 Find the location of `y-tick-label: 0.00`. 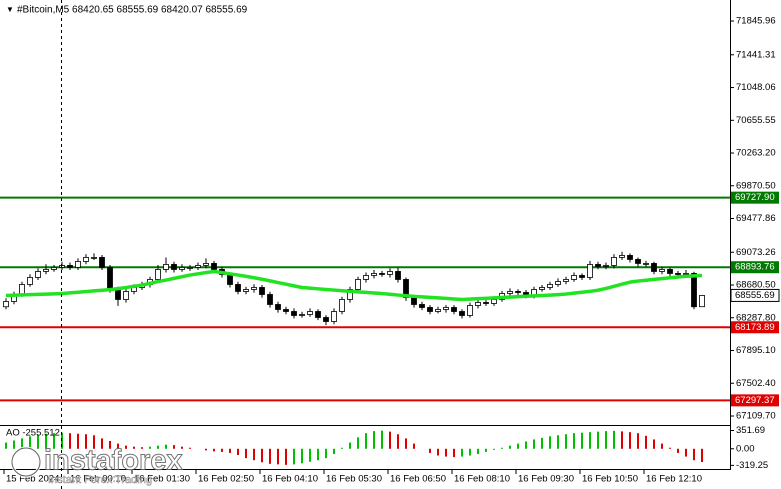

y-tick-label: 0.00 is located at coordinates (745, 448).